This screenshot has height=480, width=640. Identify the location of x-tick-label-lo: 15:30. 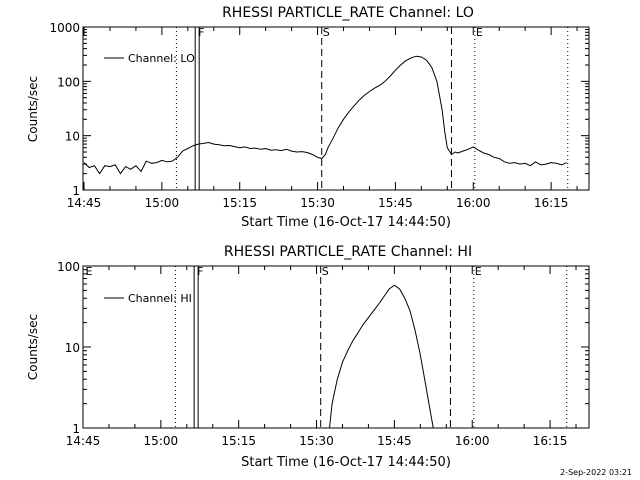
(317, 203).